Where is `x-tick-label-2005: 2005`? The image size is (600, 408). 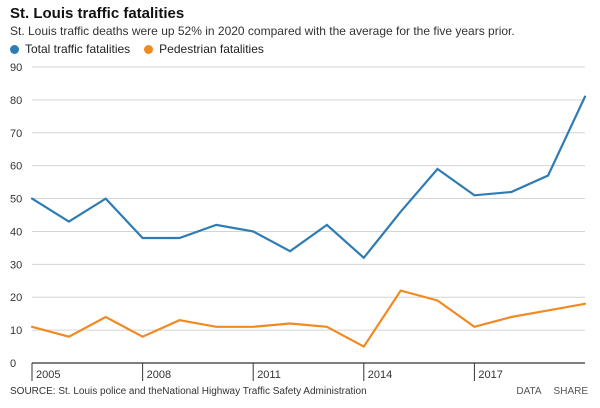
x-tick-label-2005: 2005 is located at coordinates (48, 375).